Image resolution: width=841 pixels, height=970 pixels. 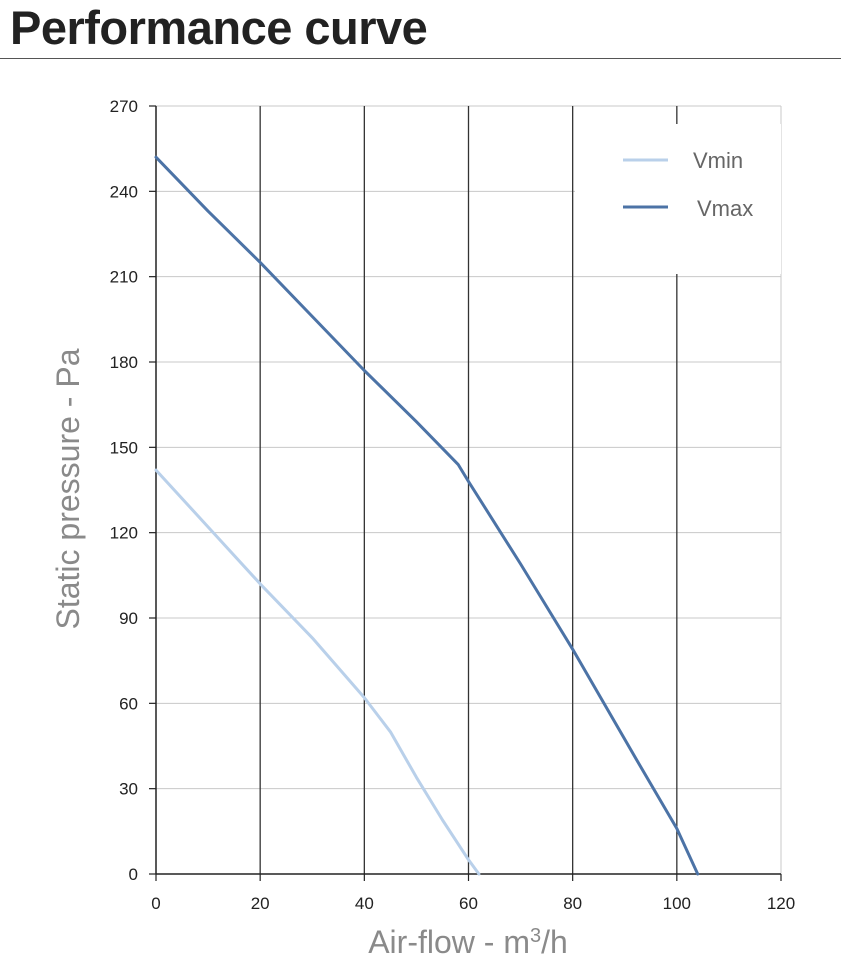 What do you see at coordinates (124, 277) in the screenshot?
I see `y-tick-label-210: 210` at bounding box center [124, 277].